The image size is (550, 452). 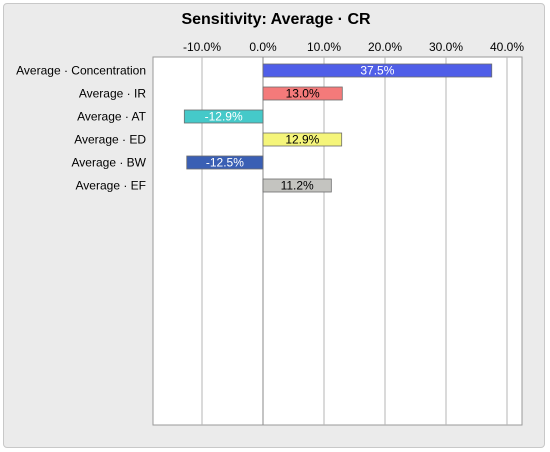 What do you see at coordinates (111, 186) in the screenshot?
I see `category-label: Average · EF` at bounding box center [111, 186].